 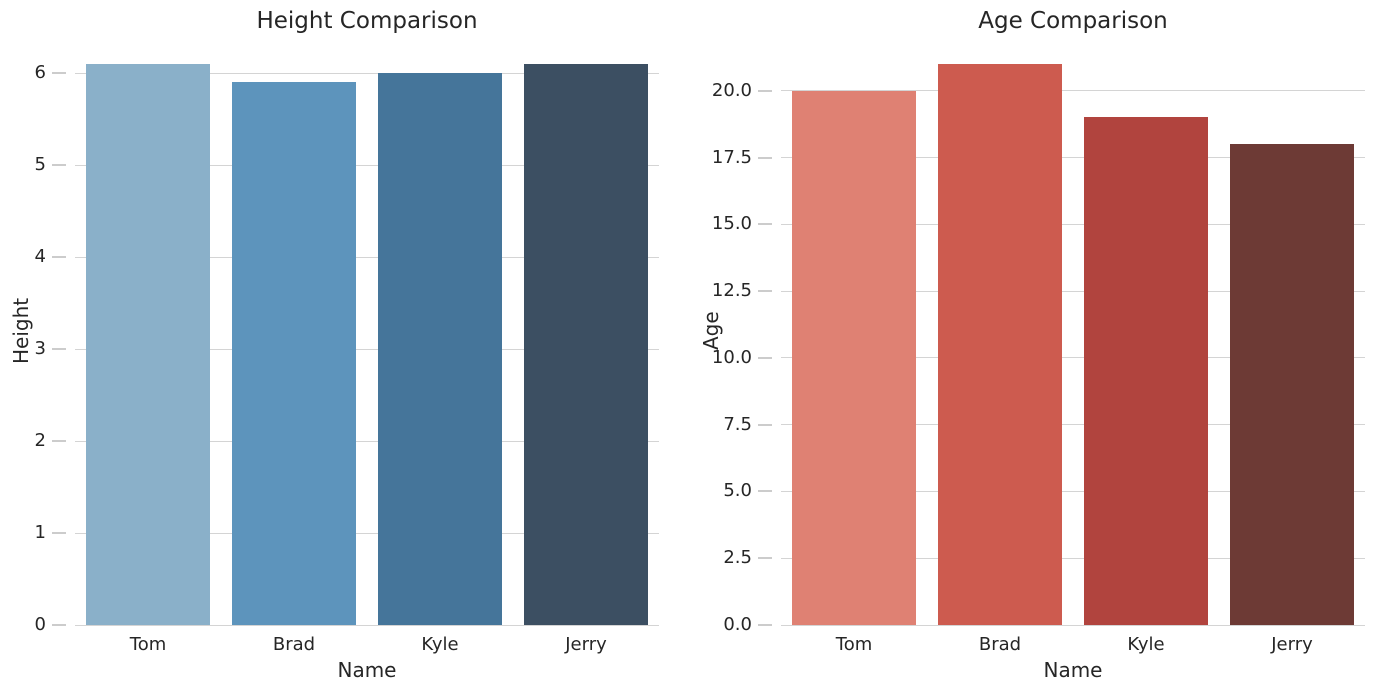 I want to click on y-axis-label: Height, so click(x=21, y=330).